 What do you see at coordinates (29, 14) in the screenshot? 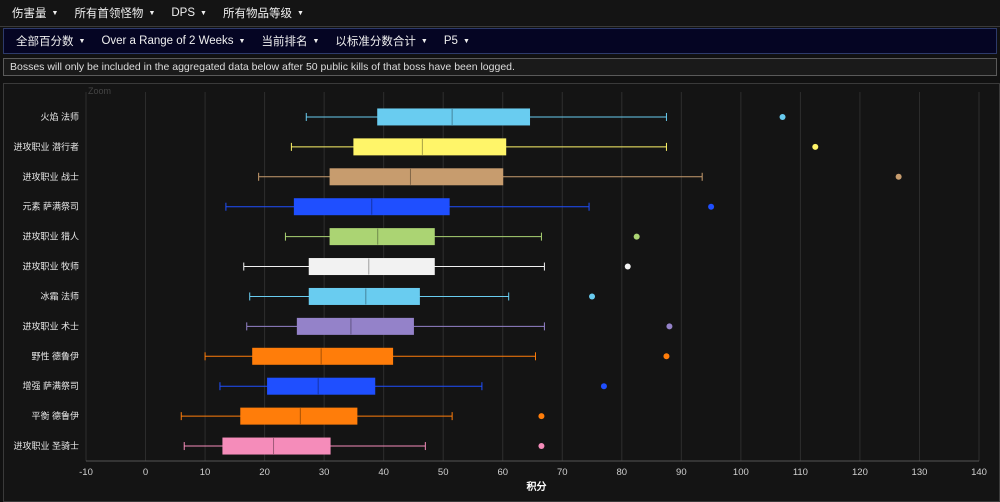
I see `menu-label: 伤害量` at bounding box center [29, 14].